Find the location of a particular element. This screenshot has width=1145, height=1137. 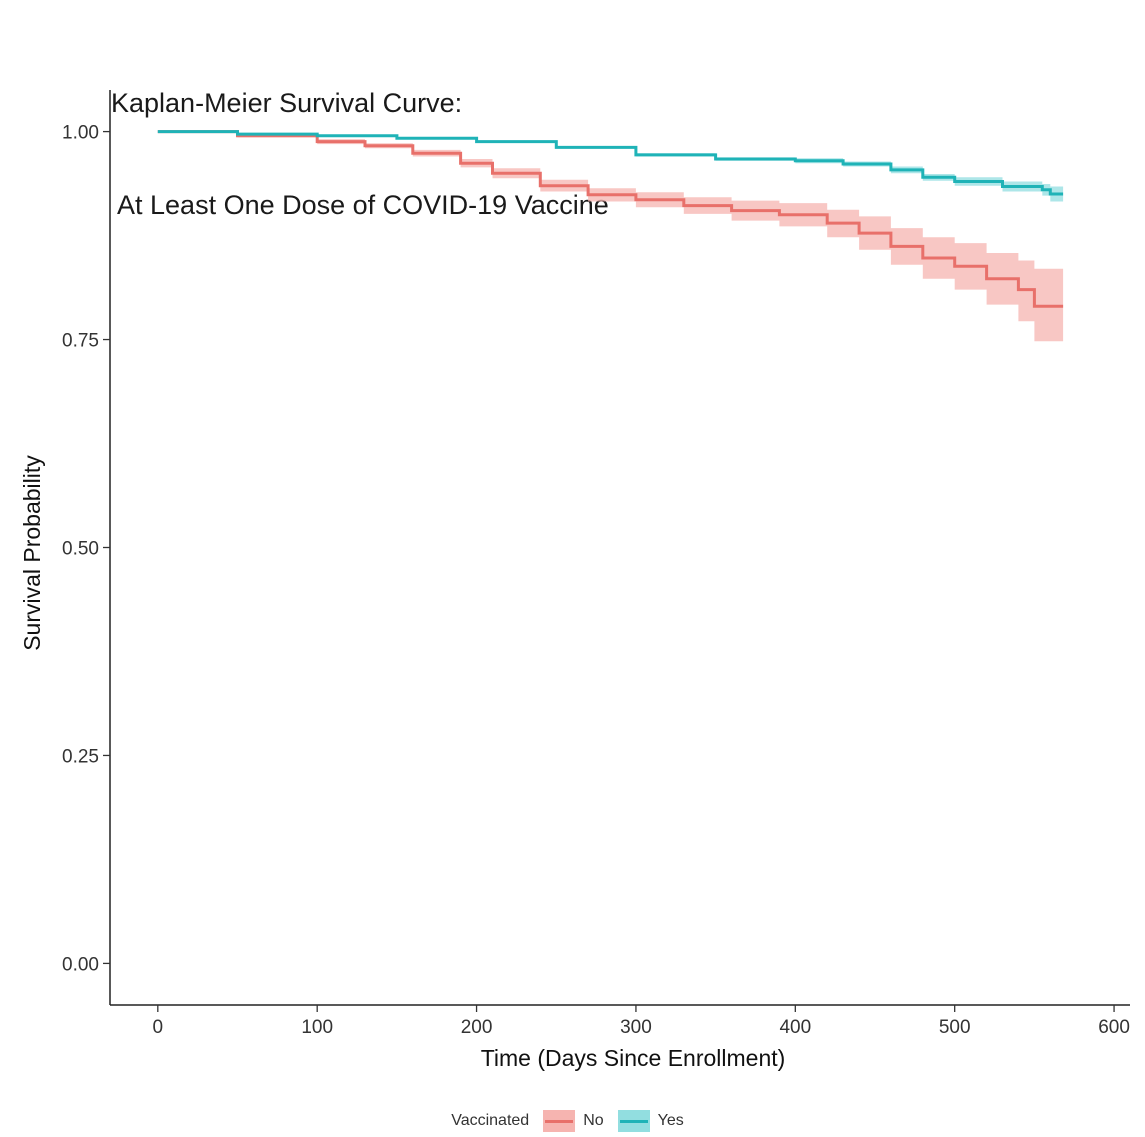

legend-item-no: No is located at coordinates (571, 1121).